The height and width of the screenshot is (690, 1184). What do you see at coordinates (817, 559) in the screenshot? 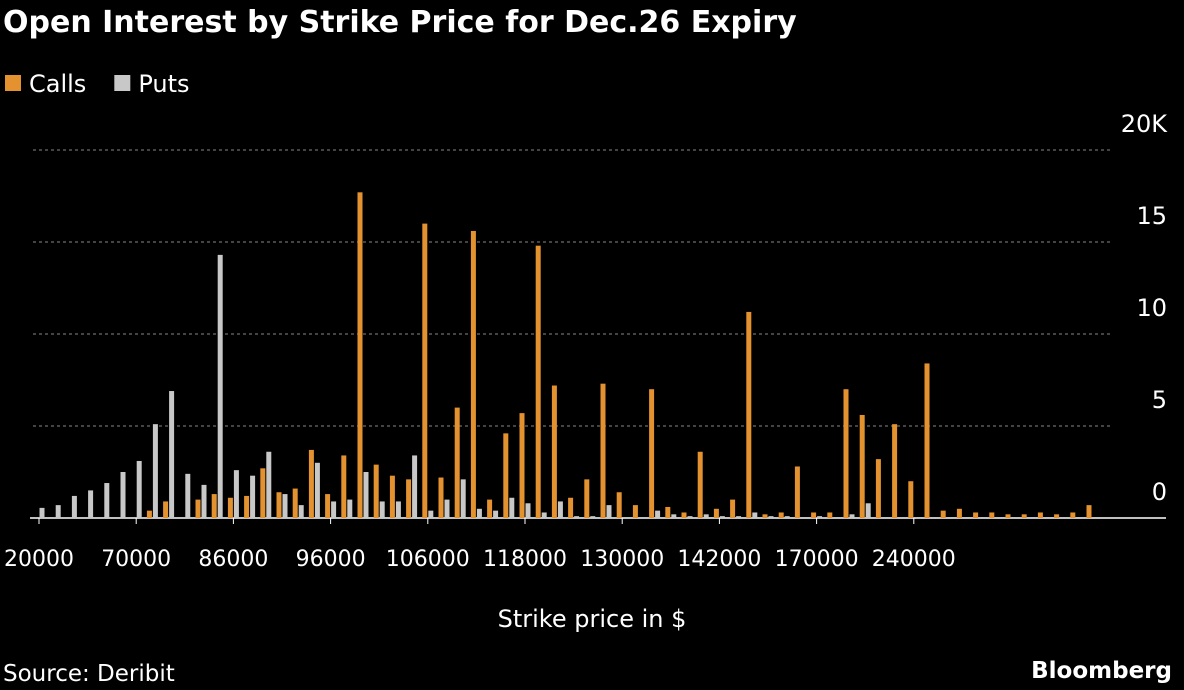
I see `x-tick-label: 170000` at bounding box center [817, 559].